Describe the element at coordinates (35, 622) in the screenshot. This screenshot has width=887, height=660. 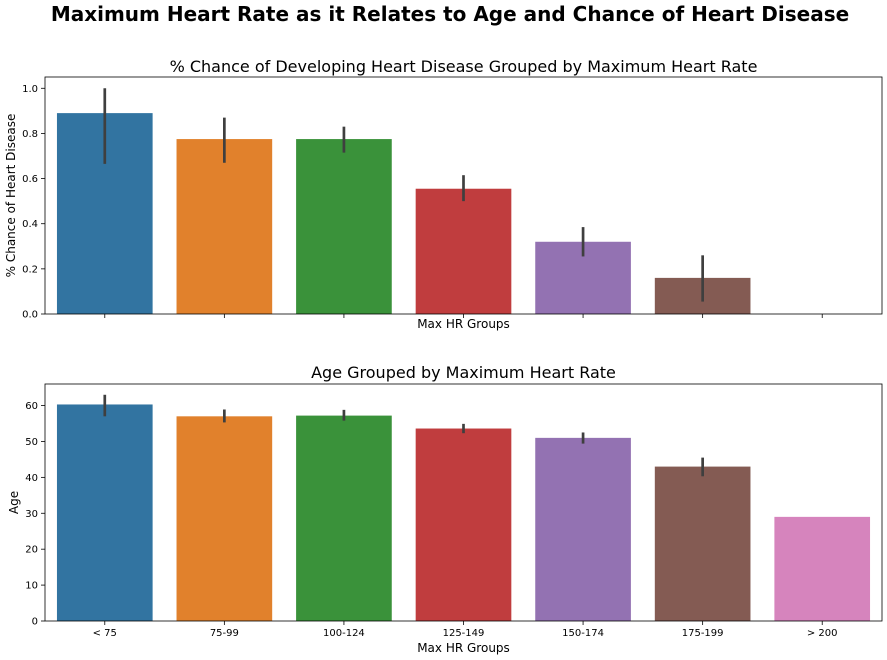
I see `chart-2-ytick-label-1: 0` at that location.